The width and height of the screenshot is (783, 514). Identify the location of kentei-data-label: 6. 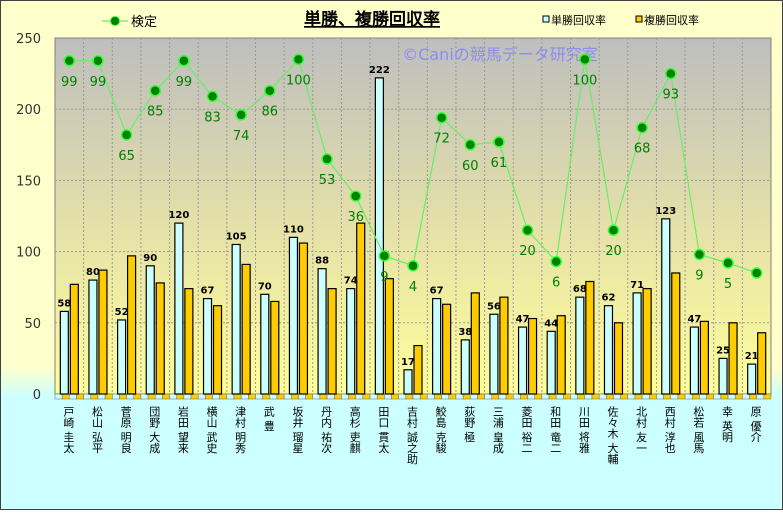
(556, 283).